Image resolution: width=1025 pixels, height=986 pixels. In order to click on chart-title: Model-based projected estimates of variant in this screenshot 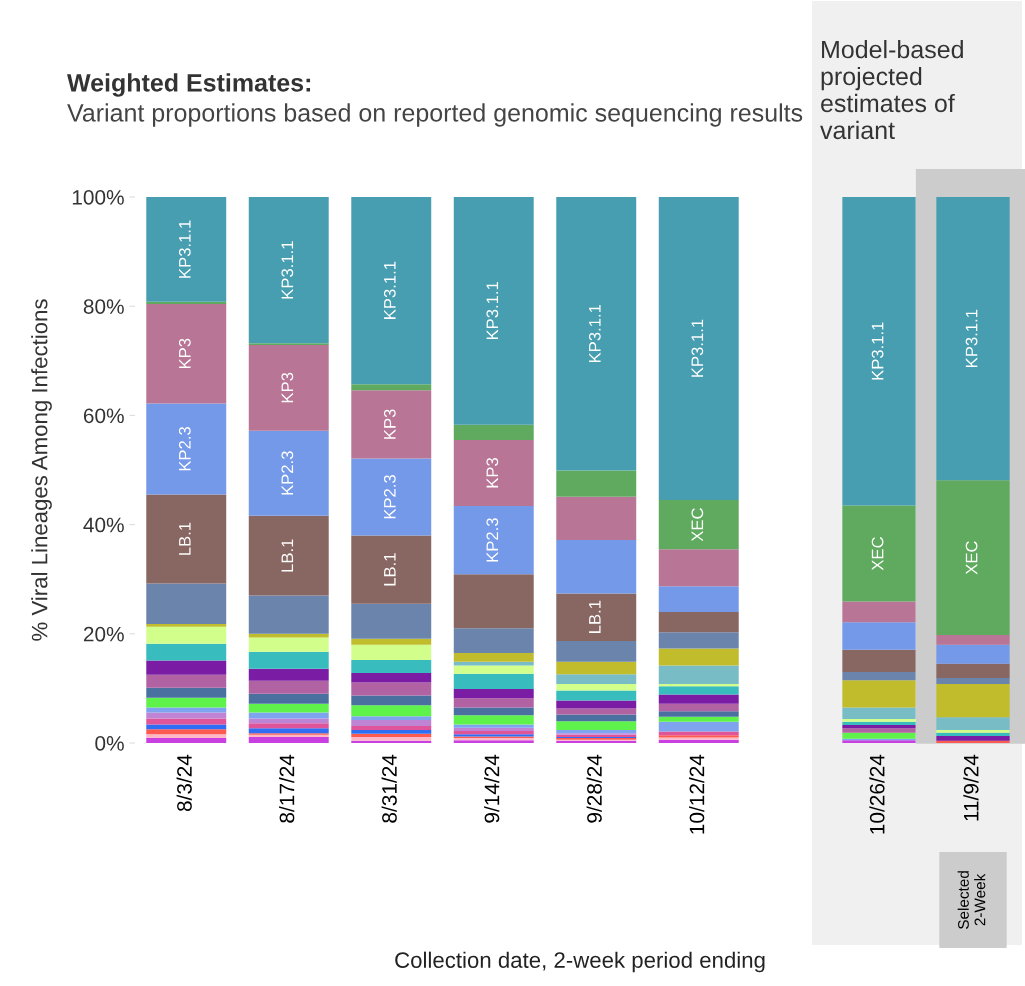, I will do `click(891, 90)`.